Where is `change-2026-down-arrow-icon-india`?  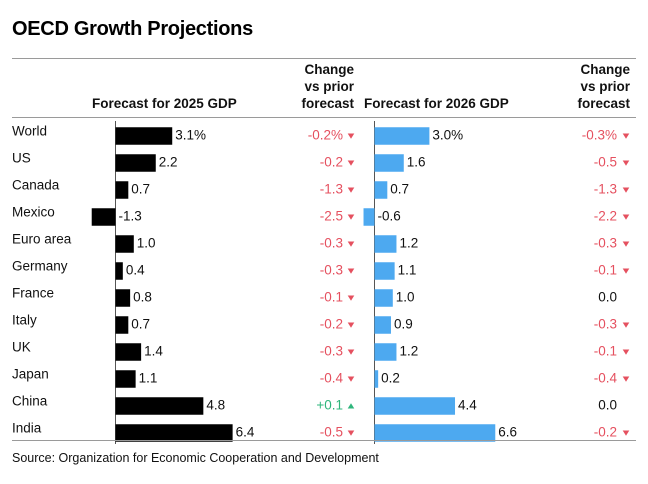 change-2026-down-arrow-icon-india is located at coordinates (626, 433).